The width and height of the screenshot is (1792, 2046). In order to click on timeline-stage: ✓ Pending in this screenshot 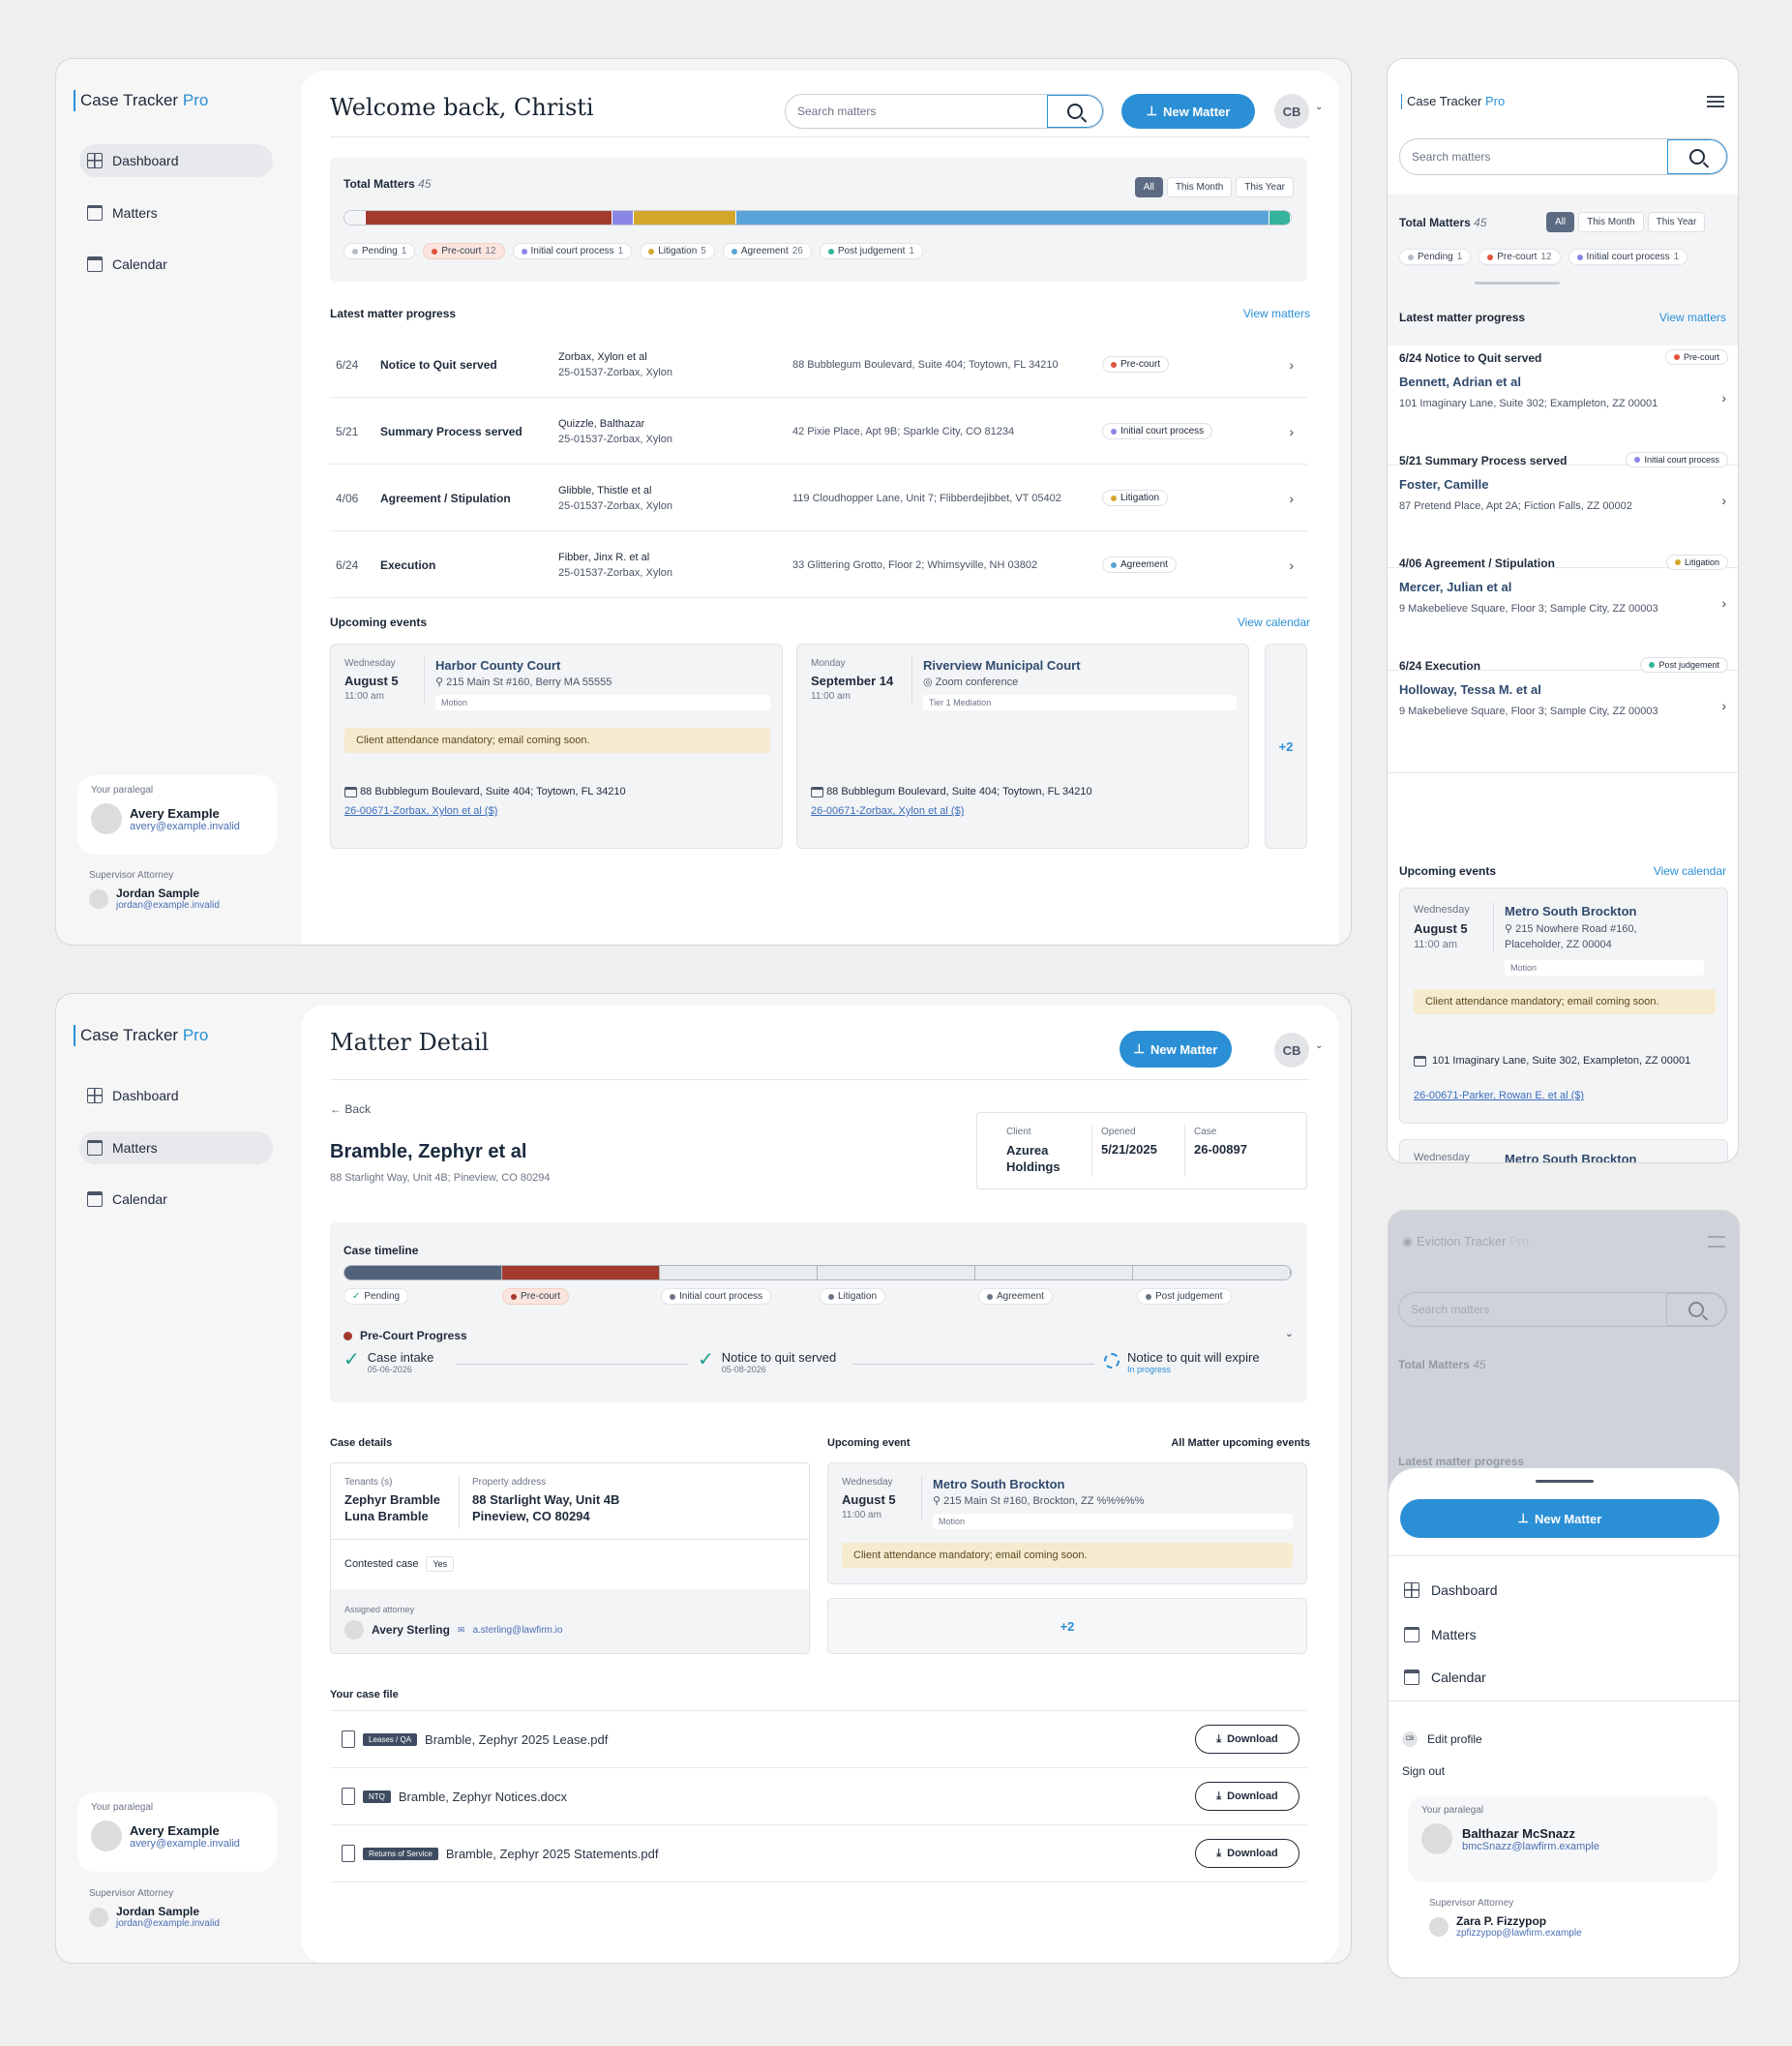, I will do `click(376, 1296)`.